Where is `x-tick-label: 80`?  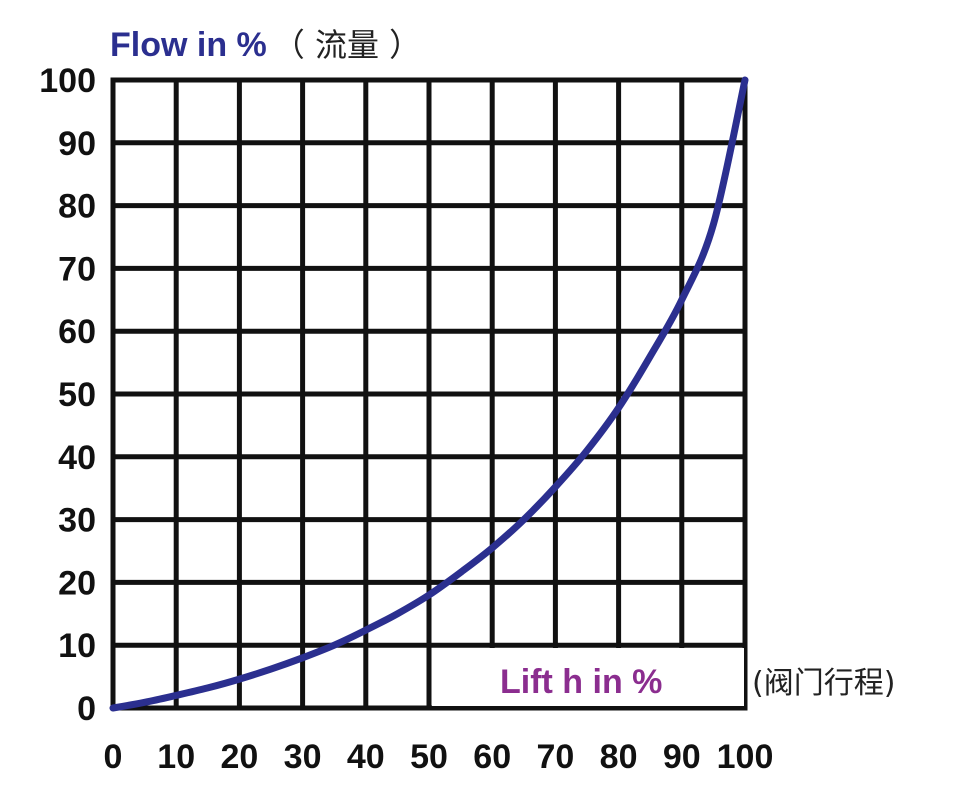 x-tick-label: 80 is located at coordinates (619, 757).